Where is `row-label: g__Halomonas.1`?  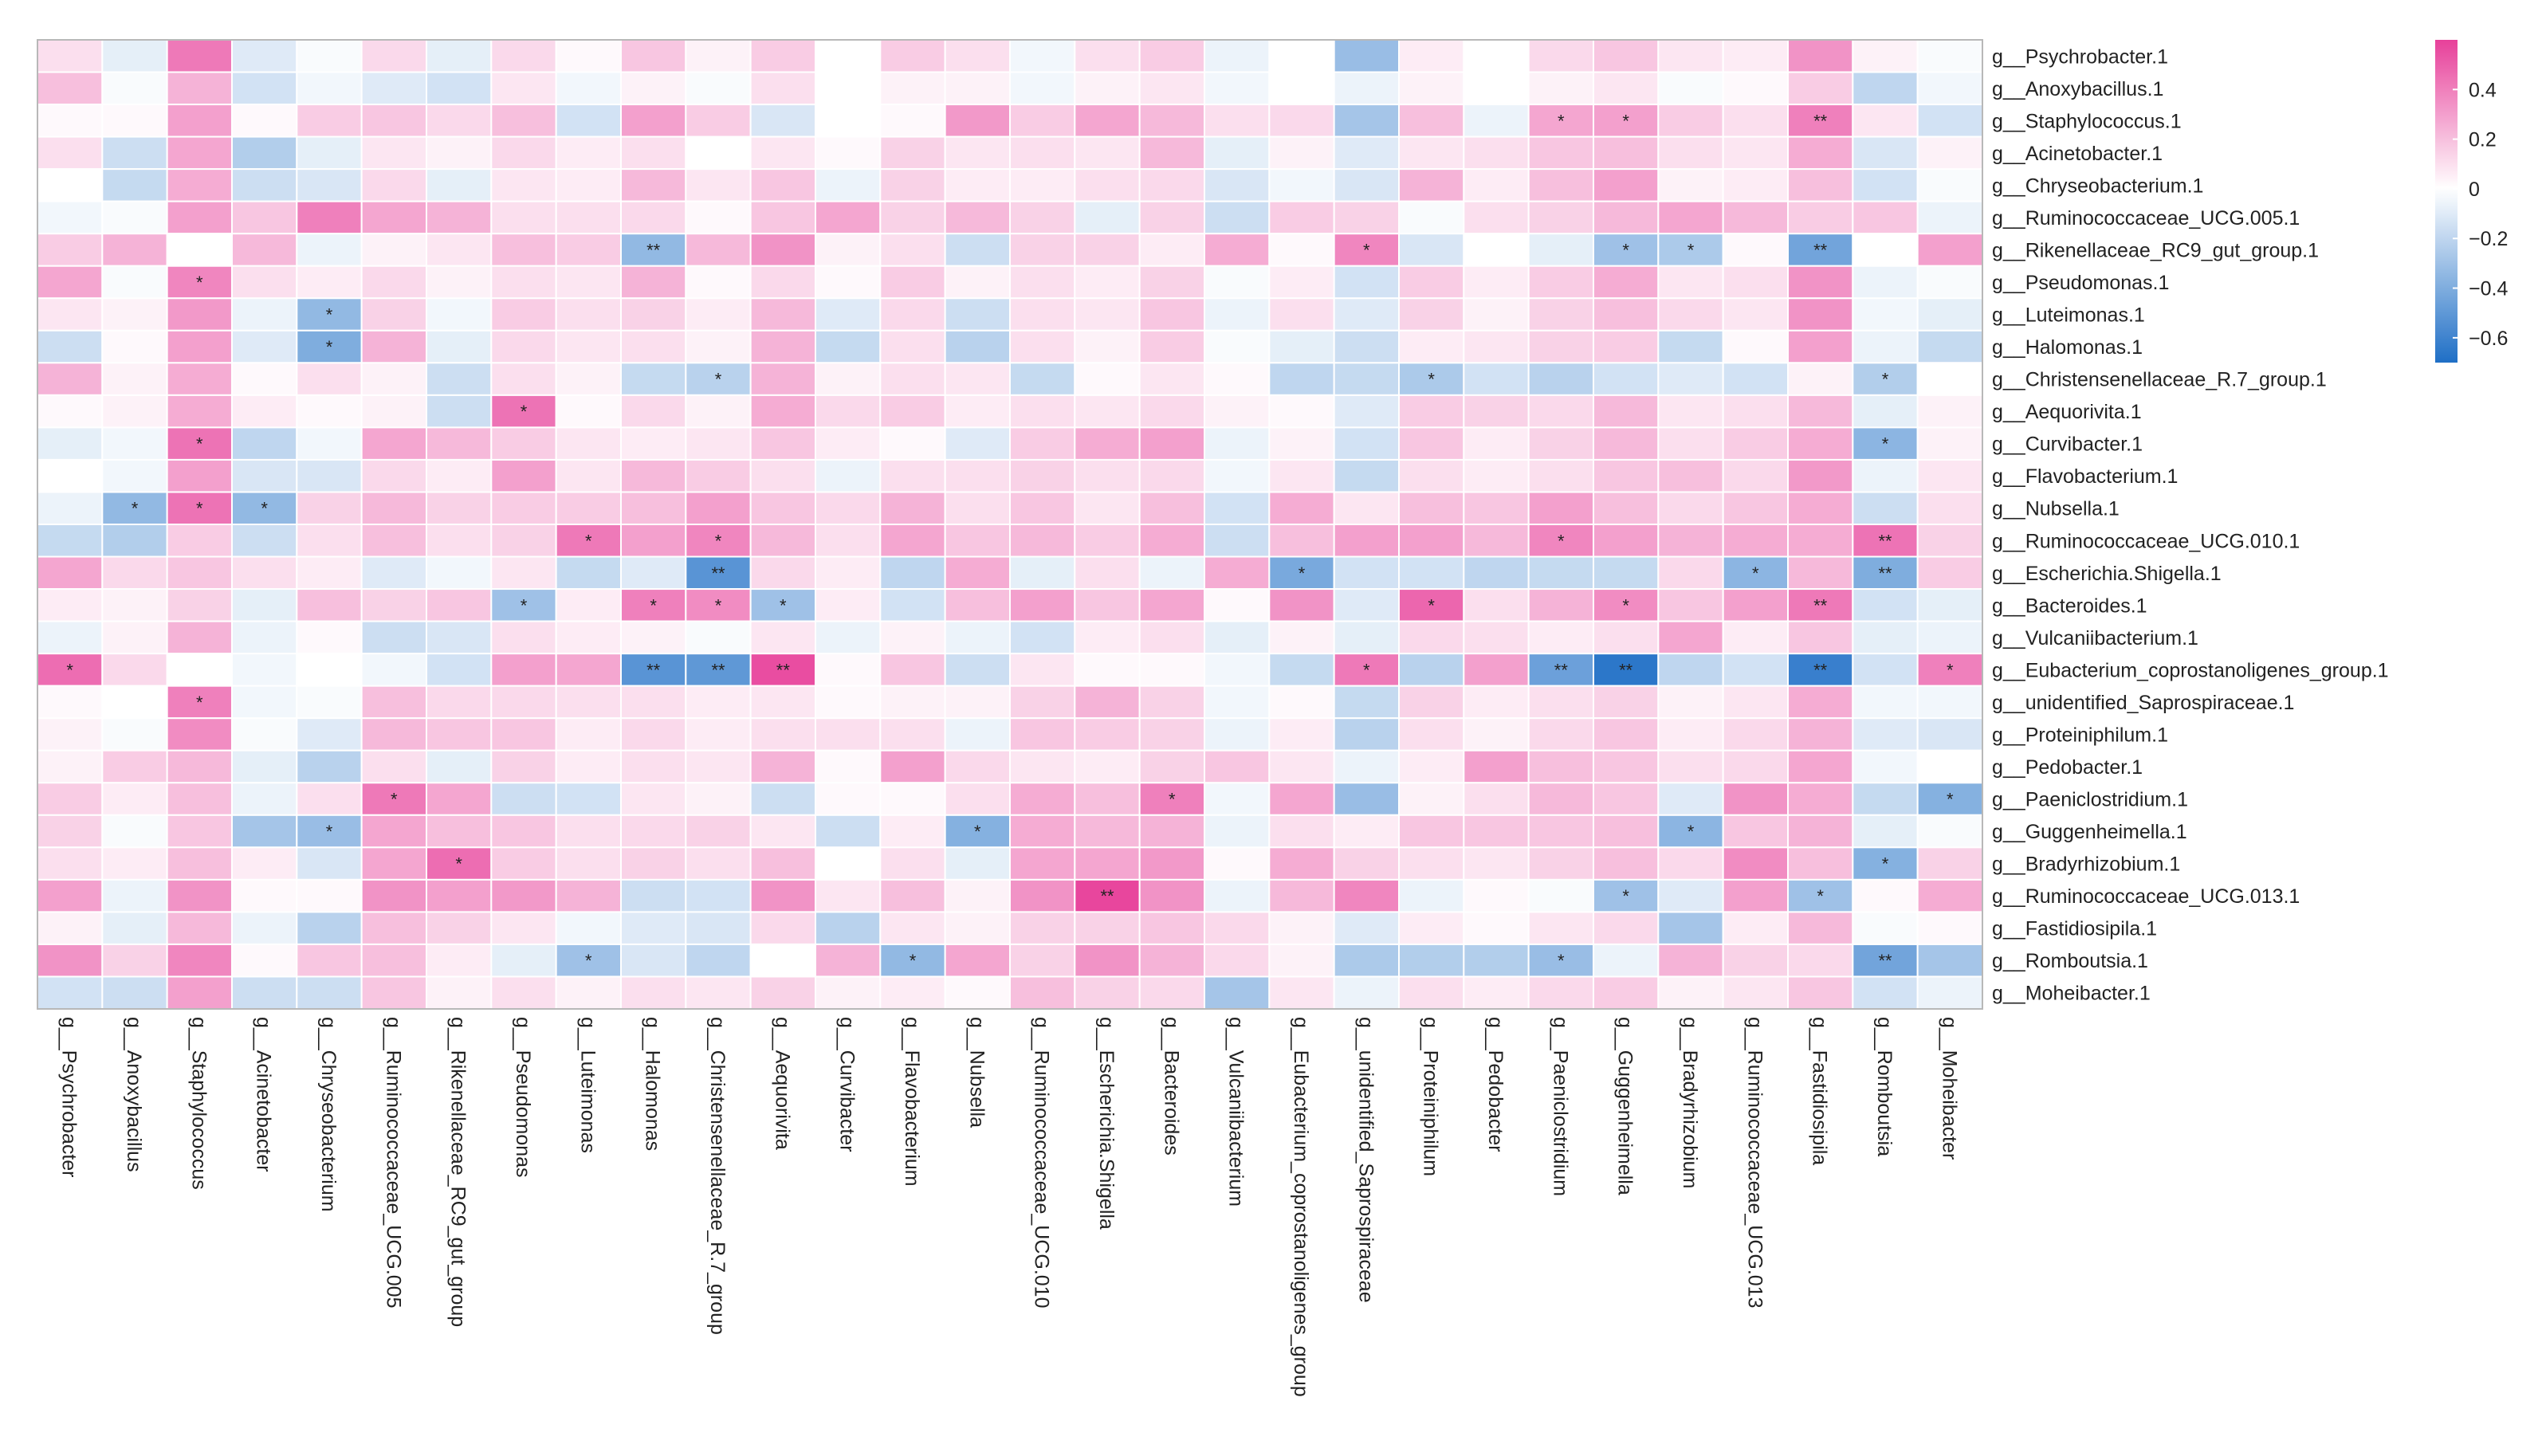 row-label: g__Halomonas.1 is located at coordinates (2067, 347).